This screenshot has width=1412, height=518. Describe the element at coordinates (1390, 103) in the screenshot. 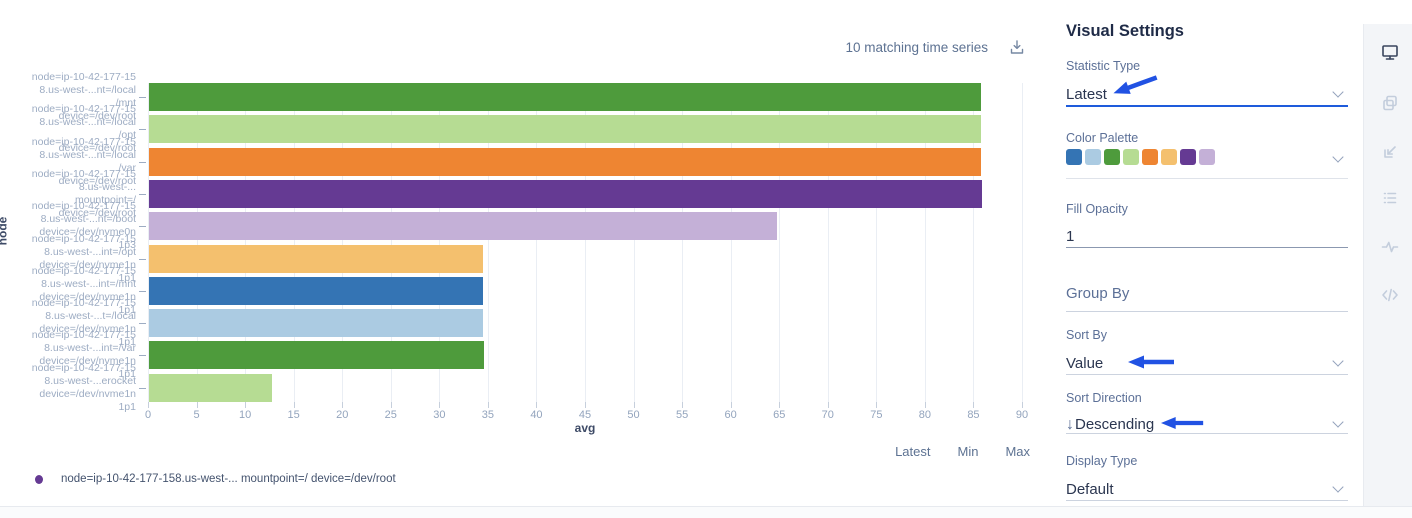

I see `copy-icon` at that location.